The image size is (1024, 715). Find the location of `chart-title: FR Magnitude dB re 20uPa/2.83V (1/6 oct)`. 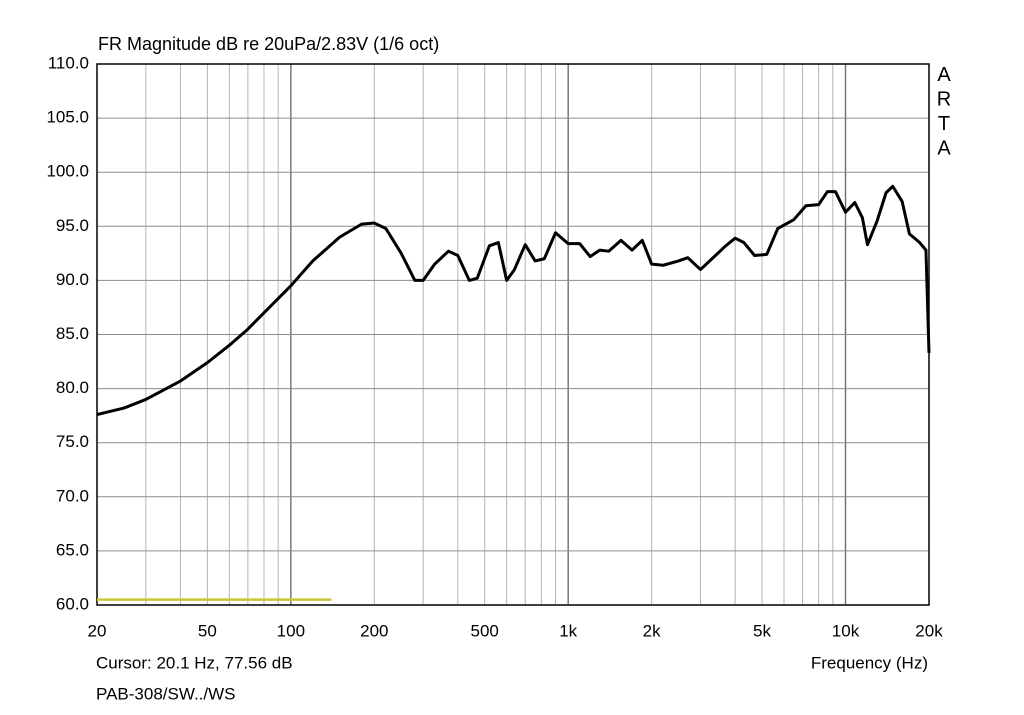

chart-title: FR Magnitude dB re 20uPa/2.83V (1/6 oct) is located at coordinates (268, 44).